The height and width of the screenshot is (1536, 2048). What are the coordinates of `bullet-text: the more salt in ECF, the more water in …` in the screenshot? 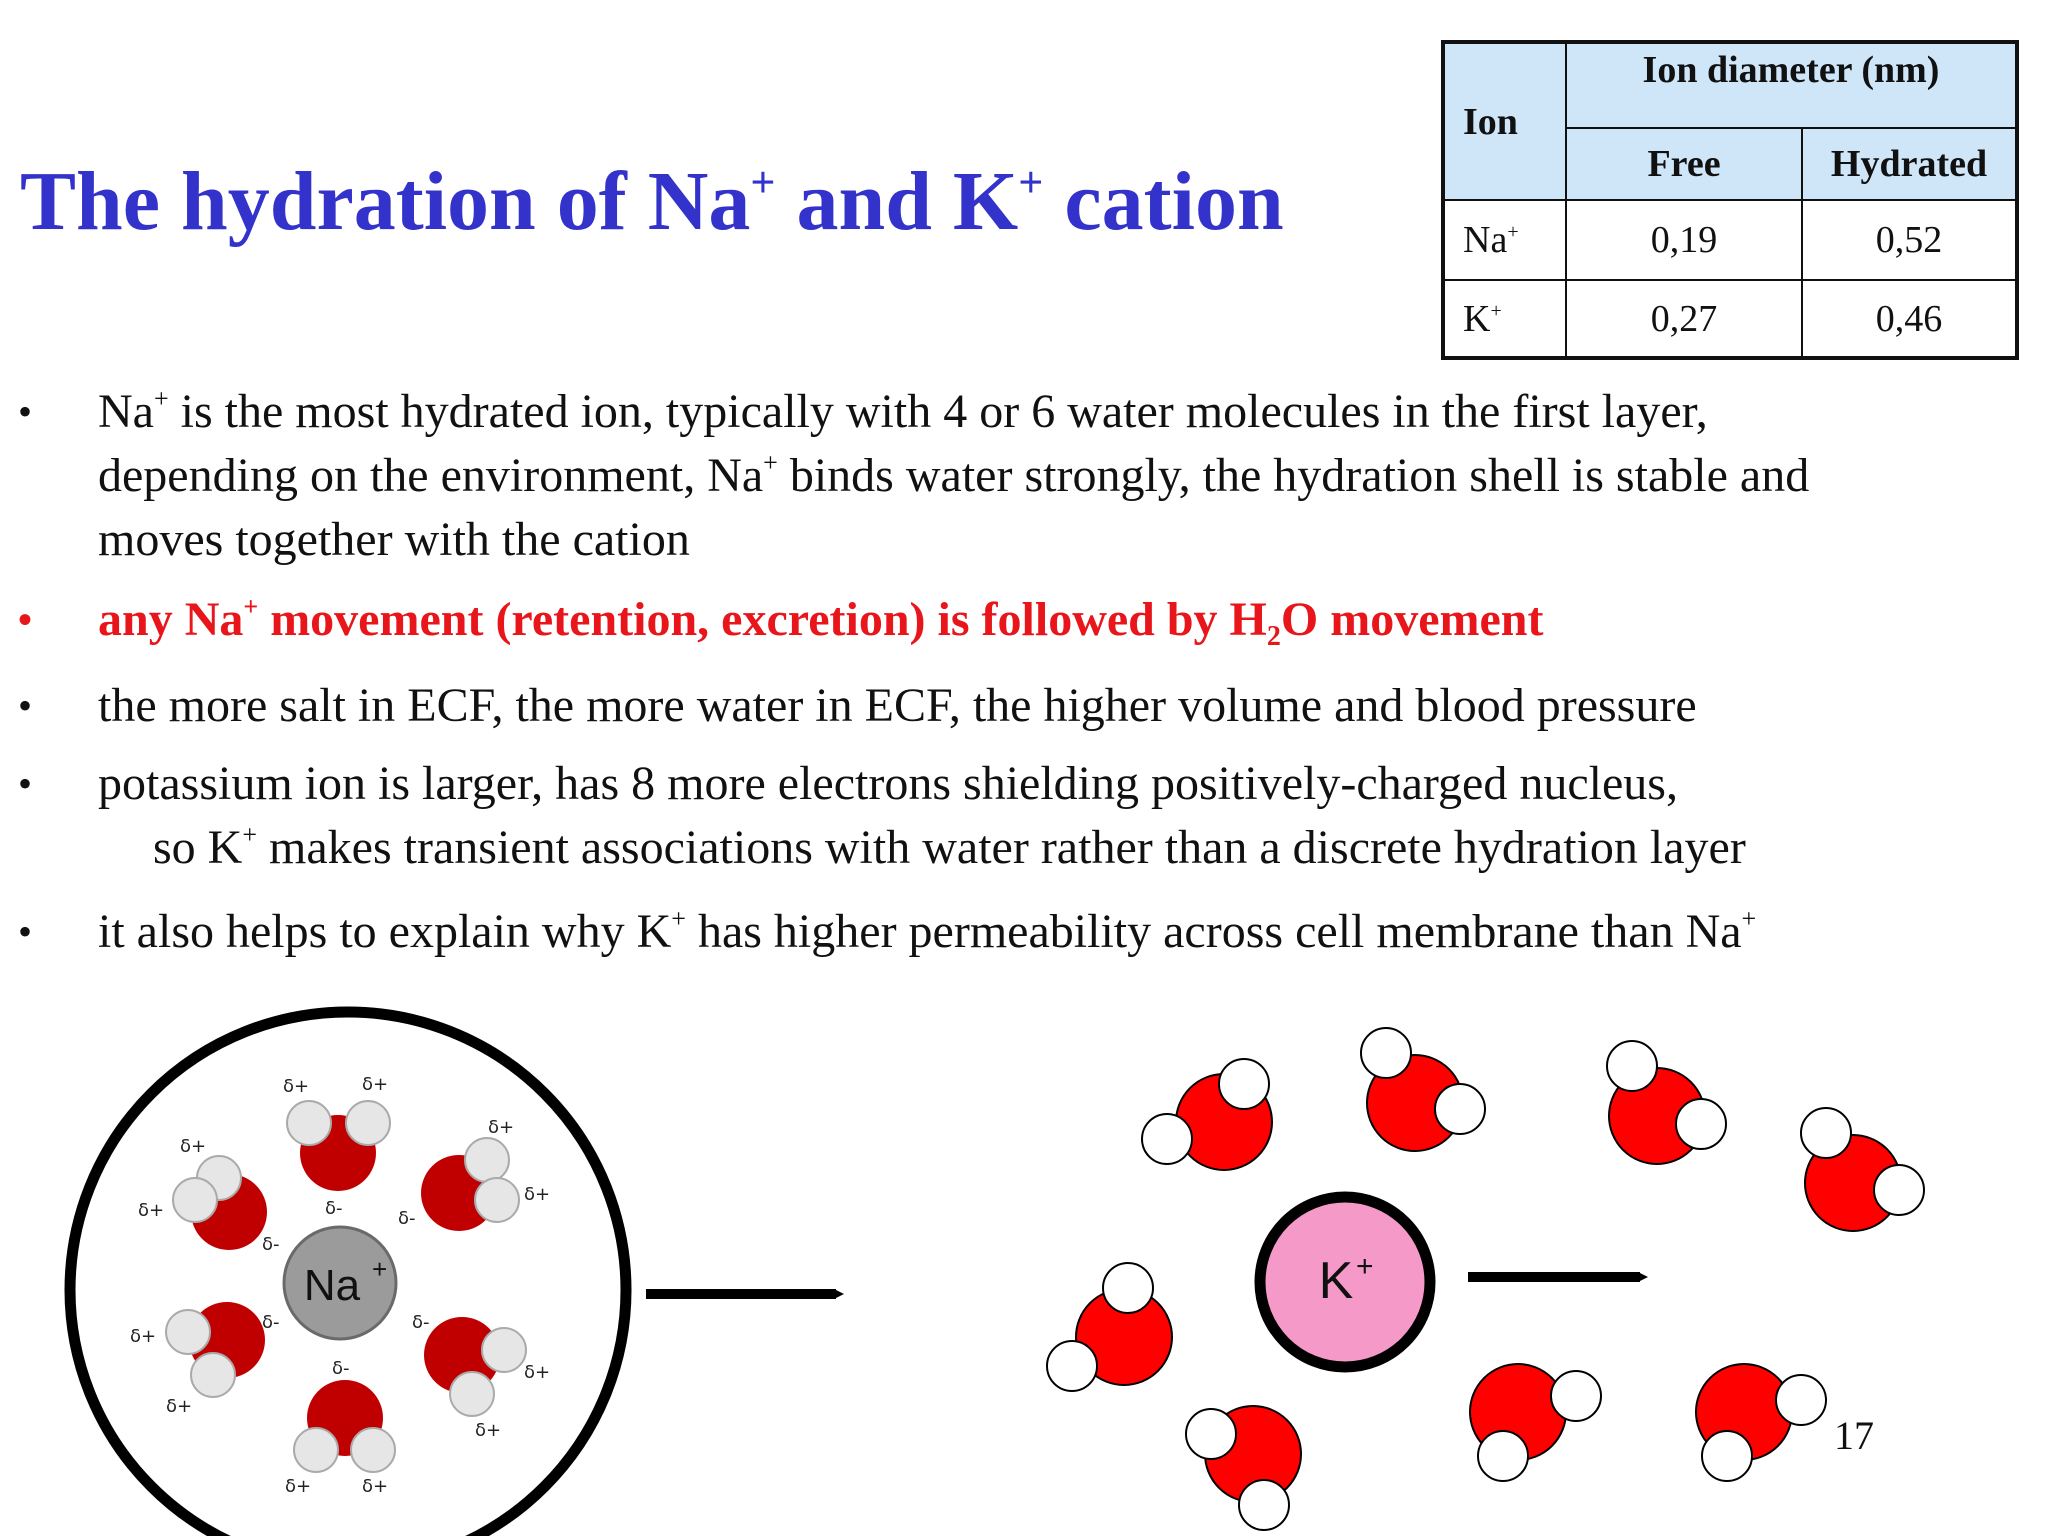 It's located at (897, 705).